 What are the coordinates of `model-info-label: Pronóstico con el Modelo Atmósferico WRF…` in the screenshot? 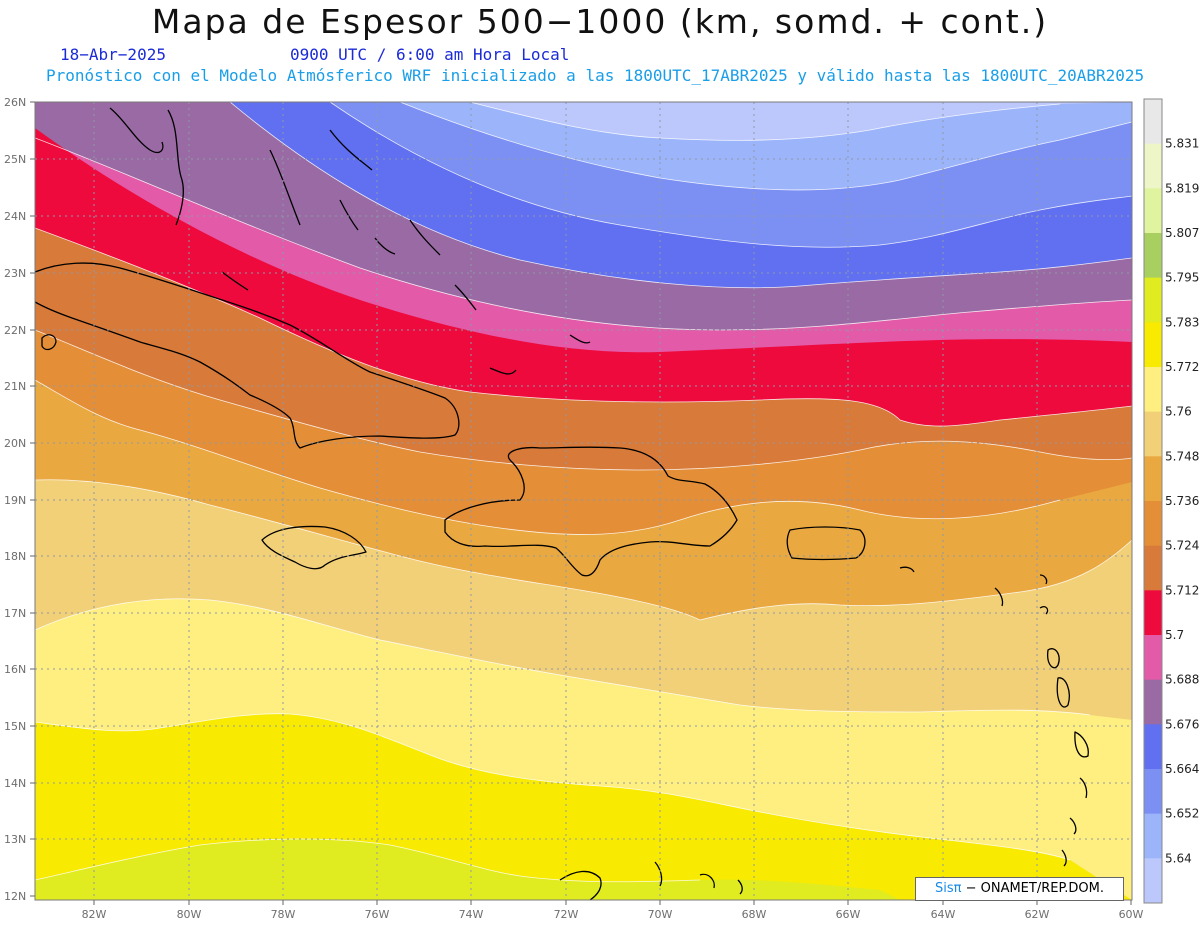 It's located at (595, 75).